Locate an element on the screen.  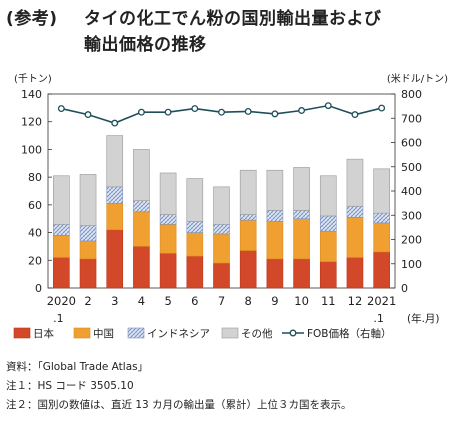
x-tick-label: 2021 is located at coordinates (381, 301).